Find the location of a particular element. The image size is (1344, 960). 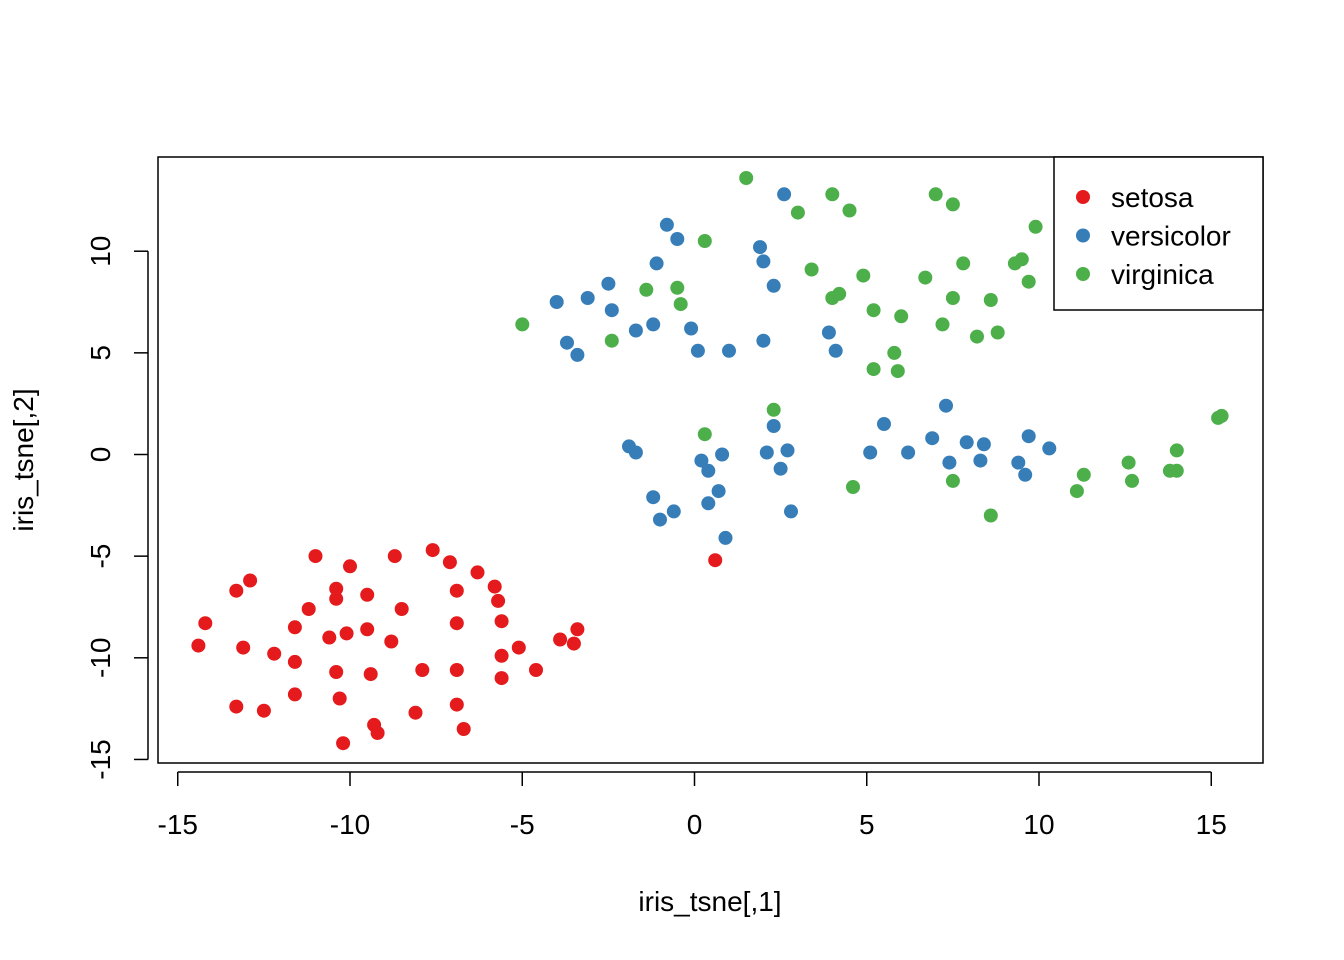

y-axis-title: iris_tsne[,2] is located at coordinates (23, 459).